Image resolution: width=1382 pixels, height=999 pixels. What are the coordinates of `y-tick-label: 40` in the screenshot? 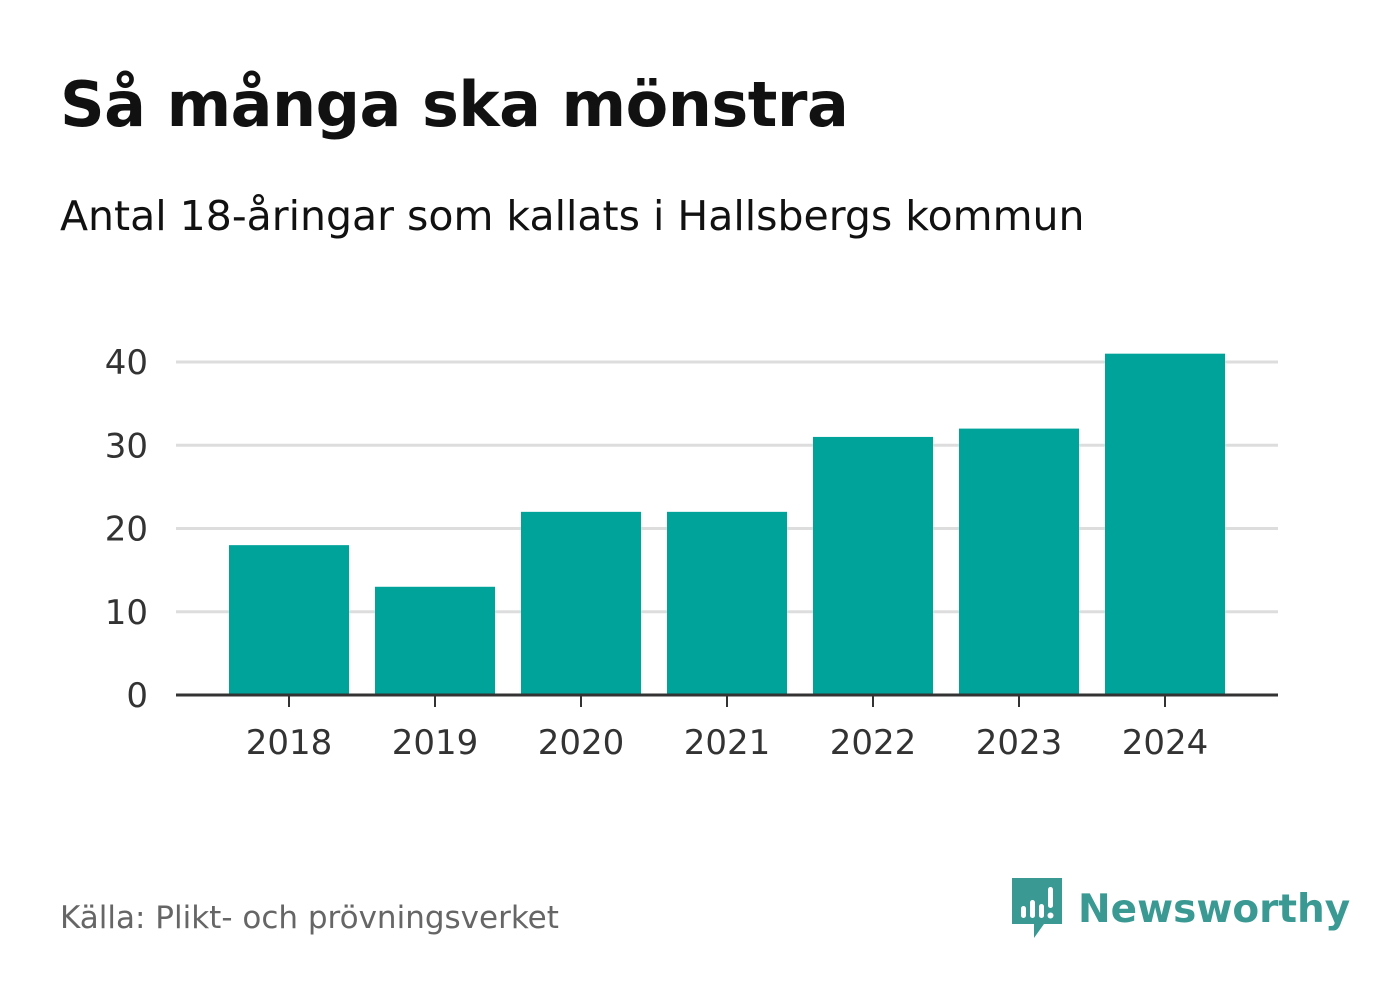 It's located at (126, 363).